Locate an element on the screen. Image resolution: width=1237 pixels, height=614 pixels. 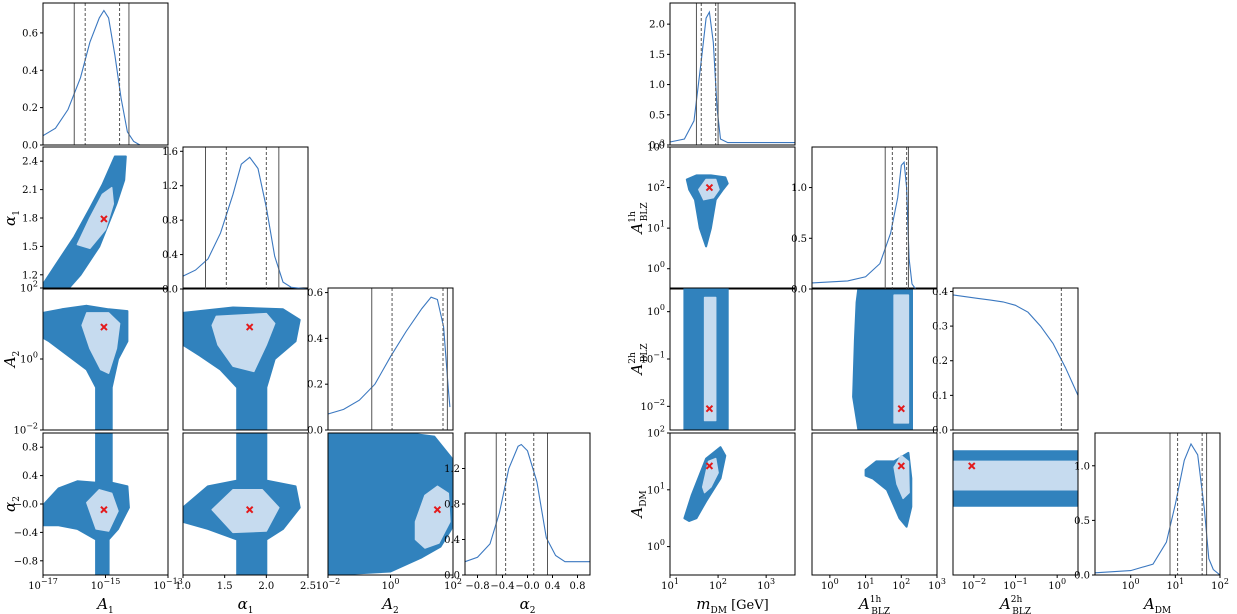
x-tick-label: 10¹ is located at coordinates (866, 584).